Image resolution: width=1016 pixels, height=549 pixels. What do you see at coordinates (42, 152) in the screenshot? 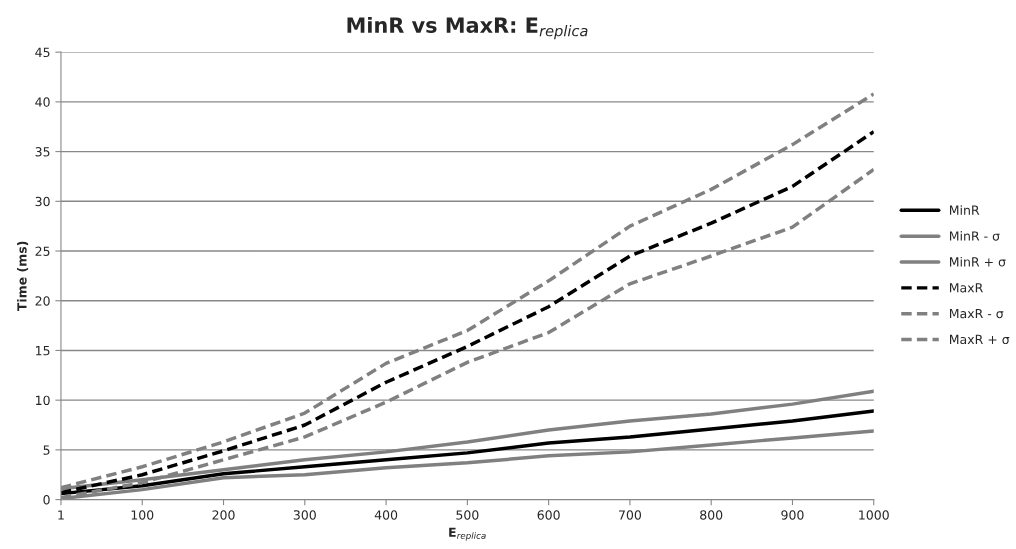
I see `y-tick-label: 35` at bounding box center [42, 152].